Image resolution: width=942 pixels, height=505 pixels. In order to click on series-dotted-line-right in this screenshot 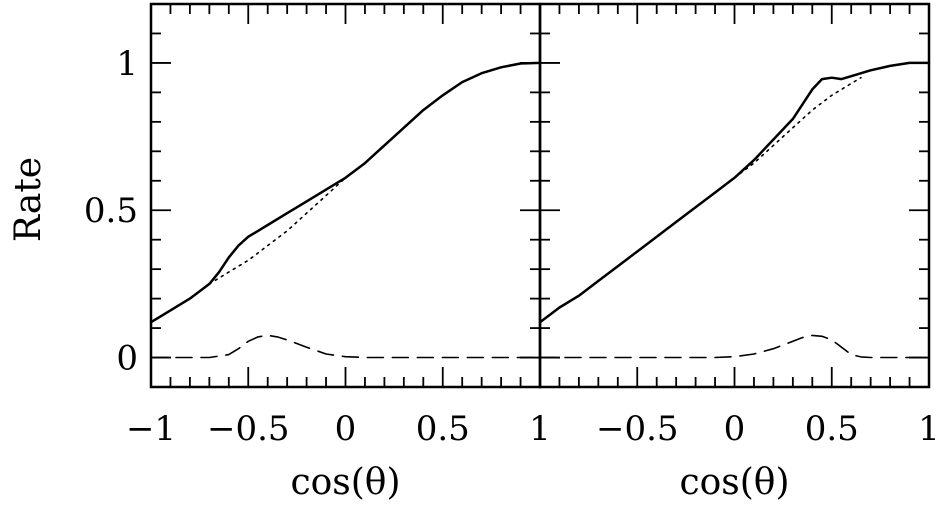, I will do `click(797, 127)`.